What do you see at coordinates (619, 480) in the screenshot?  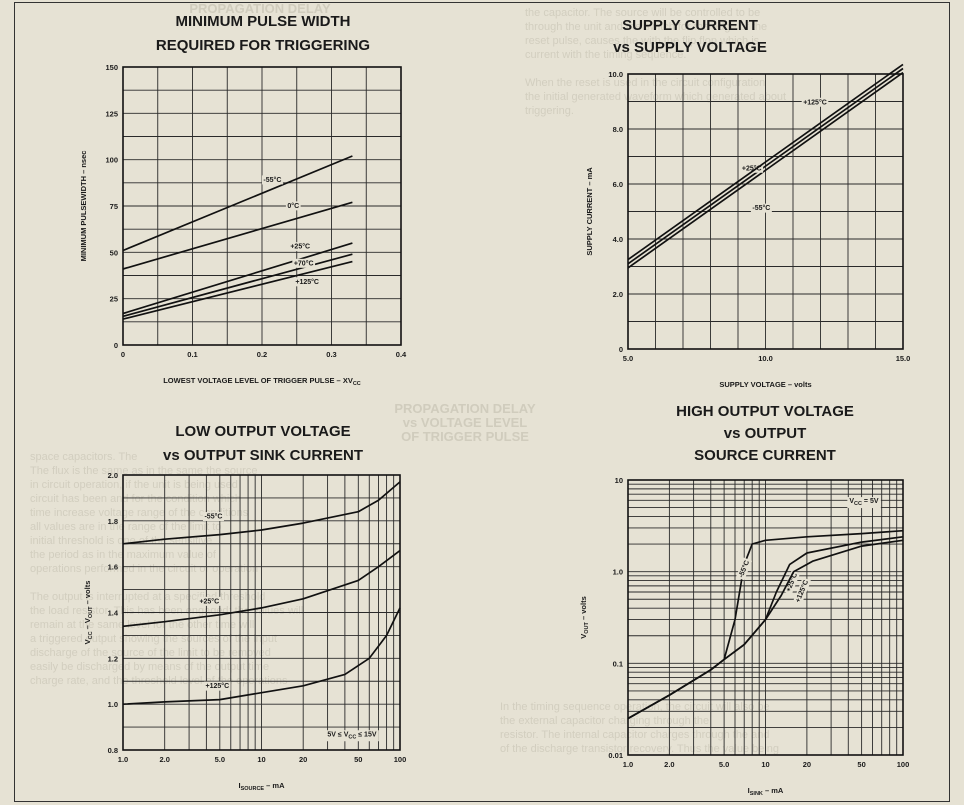 I see `y-tick-label: 10` at bounding box center [619, 480].